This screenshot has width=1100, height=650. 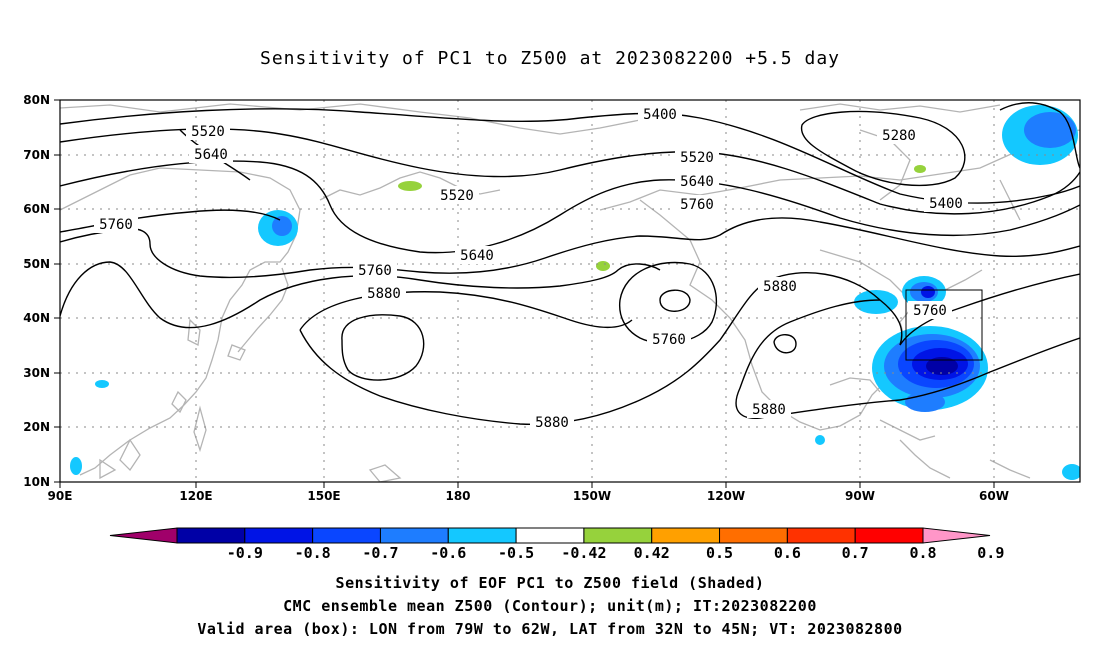 I want to click on contour-5760-b, so click(x=360, y=295).